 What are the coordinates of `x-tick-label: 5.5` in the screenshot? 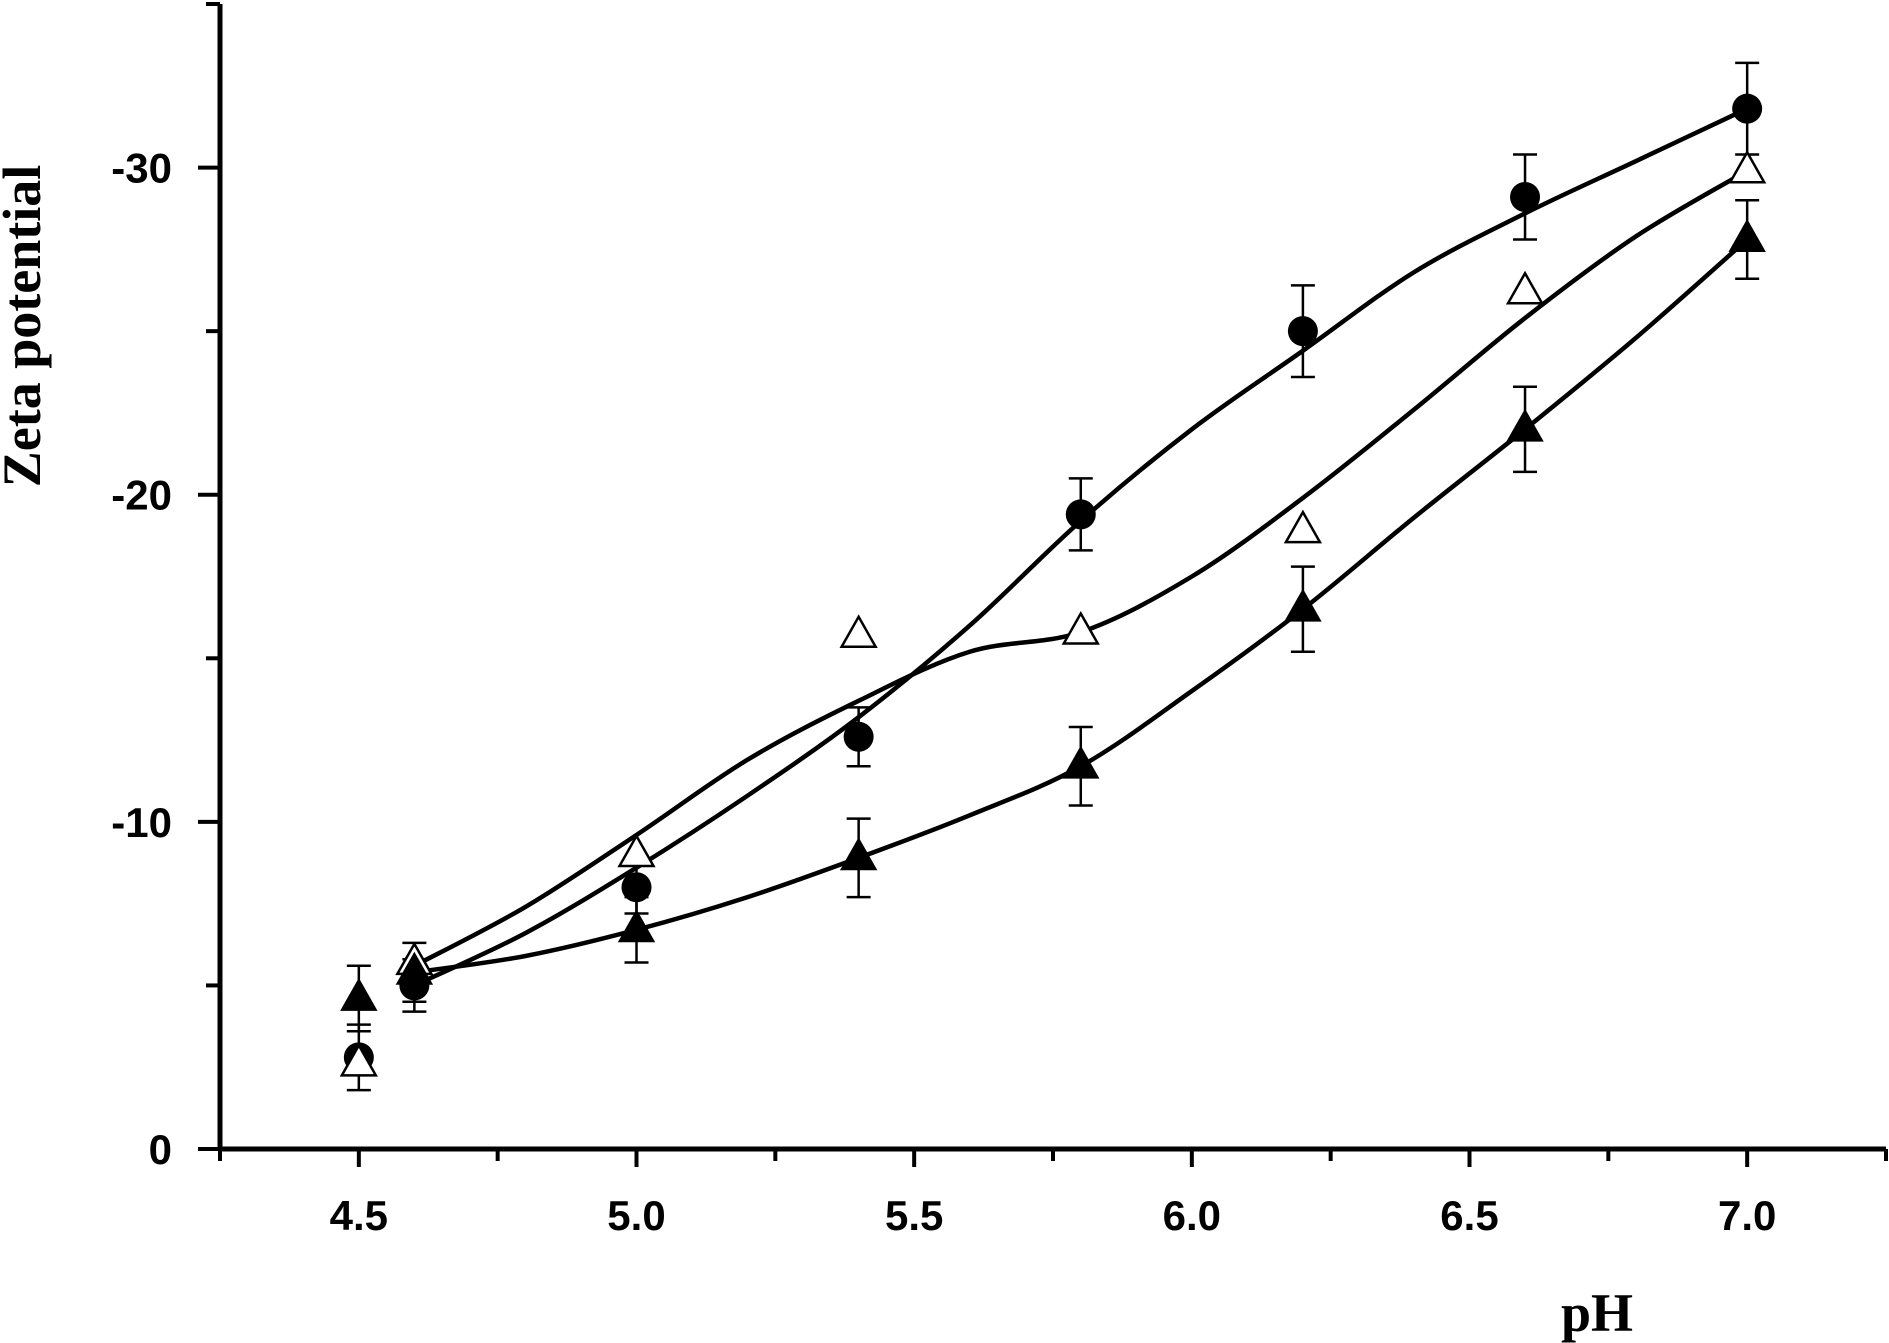 It's located at (914, 1215).